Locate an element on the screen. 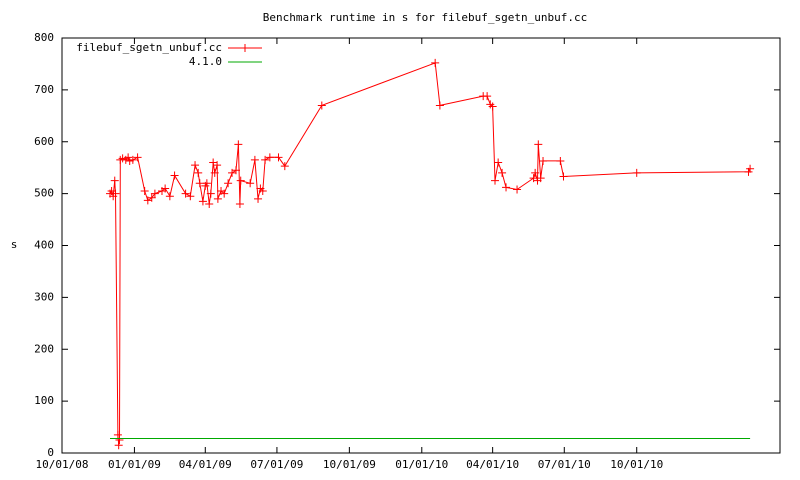 This screenshot has height=480, width=800. x-tick-label: 07/01/09 is located at coordinates (276, 464).